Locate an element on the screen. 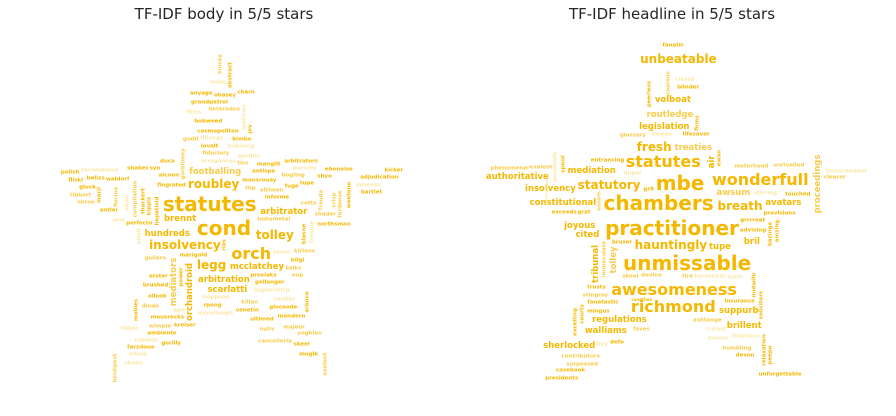 The width and height of the screenshot is (896, 416). cloud-word: antler is located at coordinates (109, 209).